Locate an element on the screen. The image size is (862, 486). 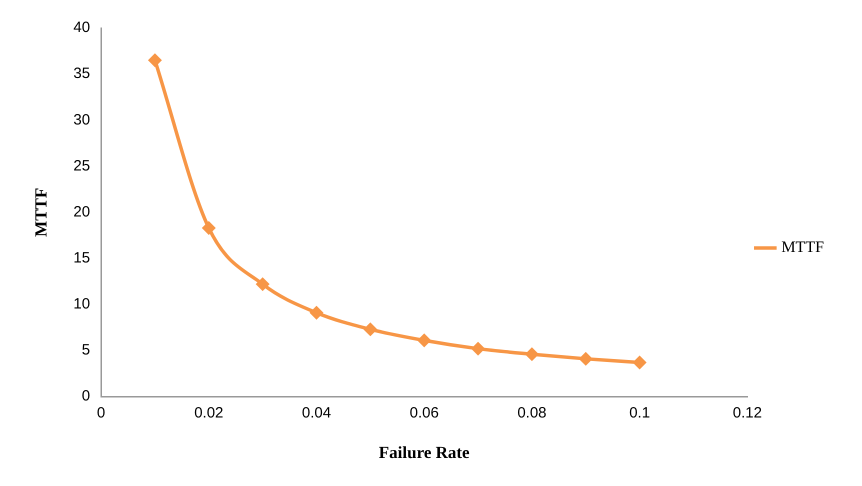
x-axis-title: Failure Rate is located at coordinates (424, 452).